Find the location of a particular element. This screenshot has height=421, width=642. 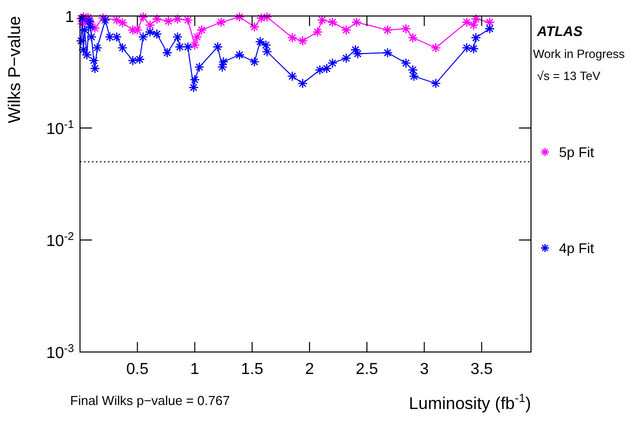

x-tick-label: 2.5 is located at coordinates (367, 369).